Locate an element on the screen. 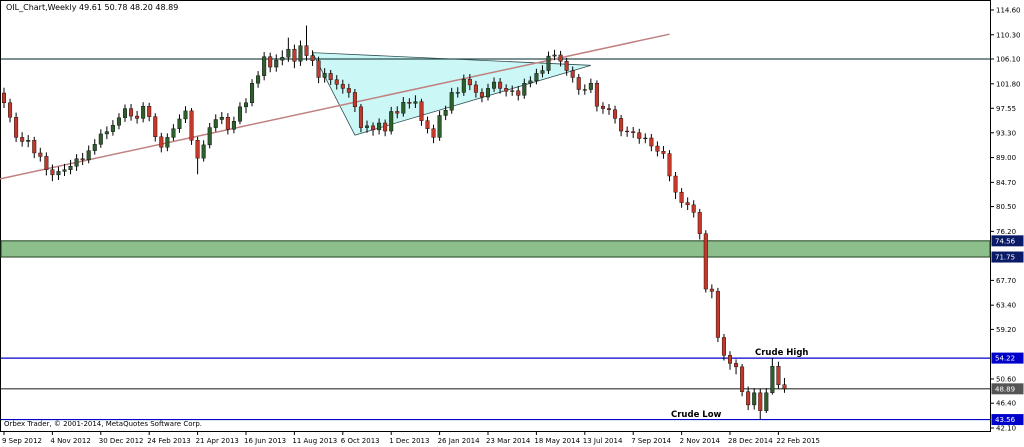  price-label: 48.89 is located at coordinates (1005, 389).